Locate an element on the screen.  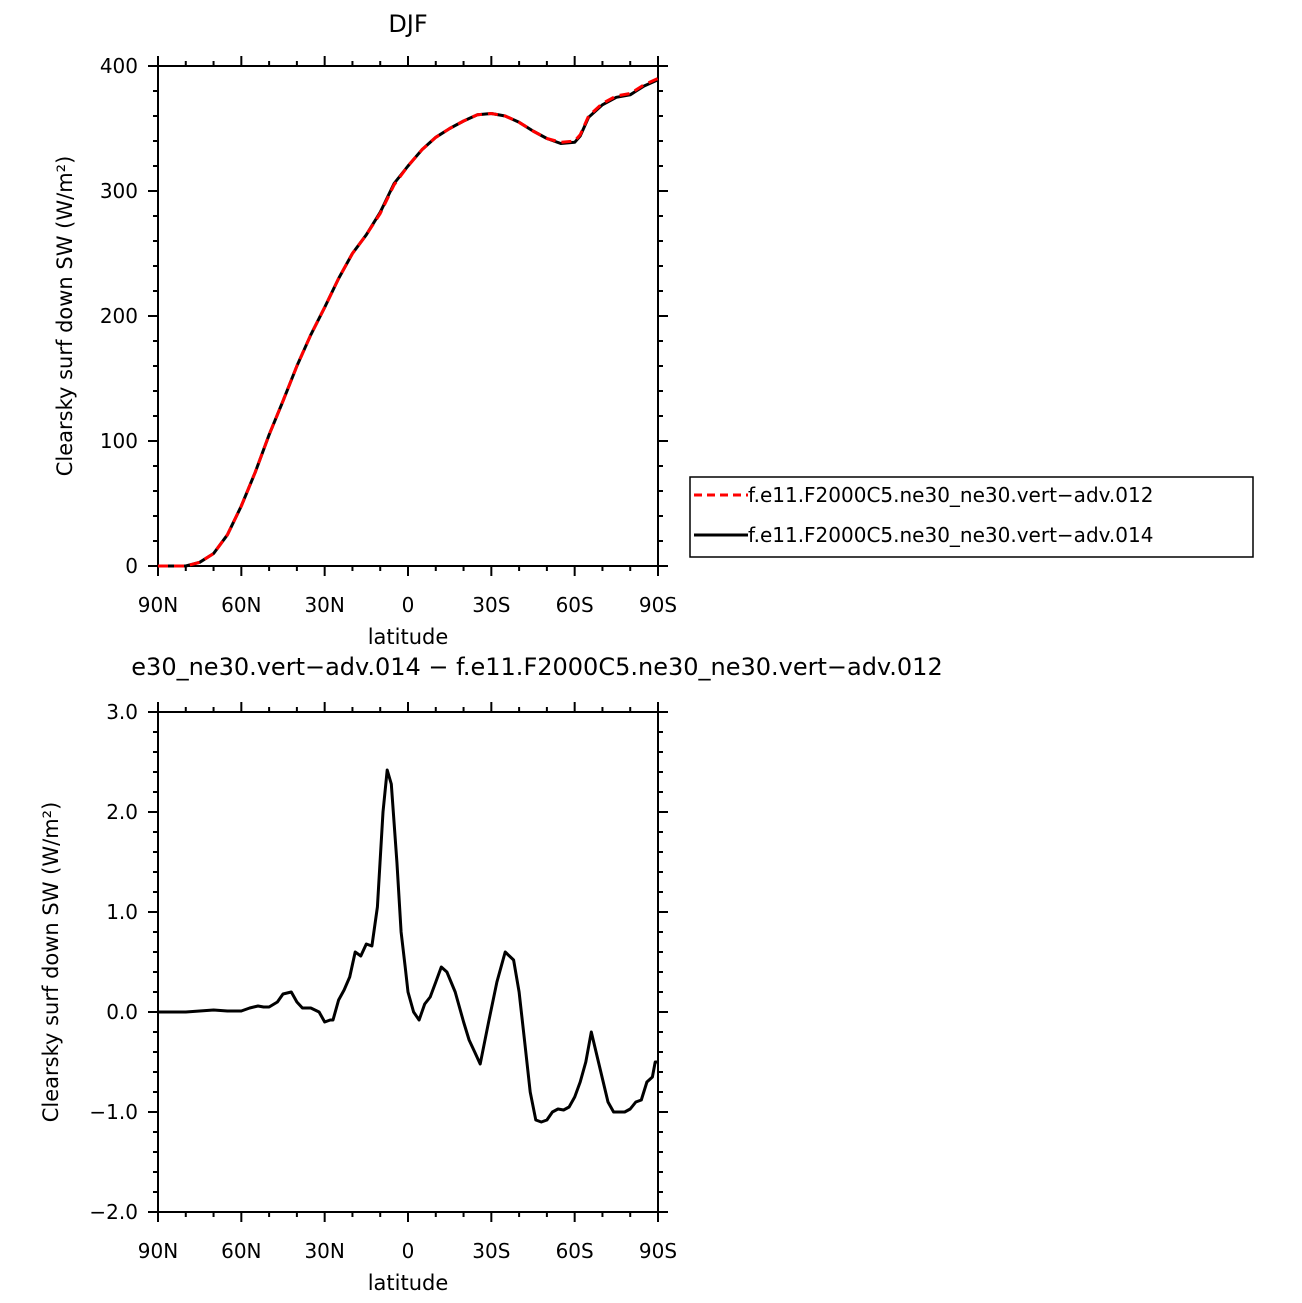
y-tick-label: 3.0 is located at coordinates (122, 712).